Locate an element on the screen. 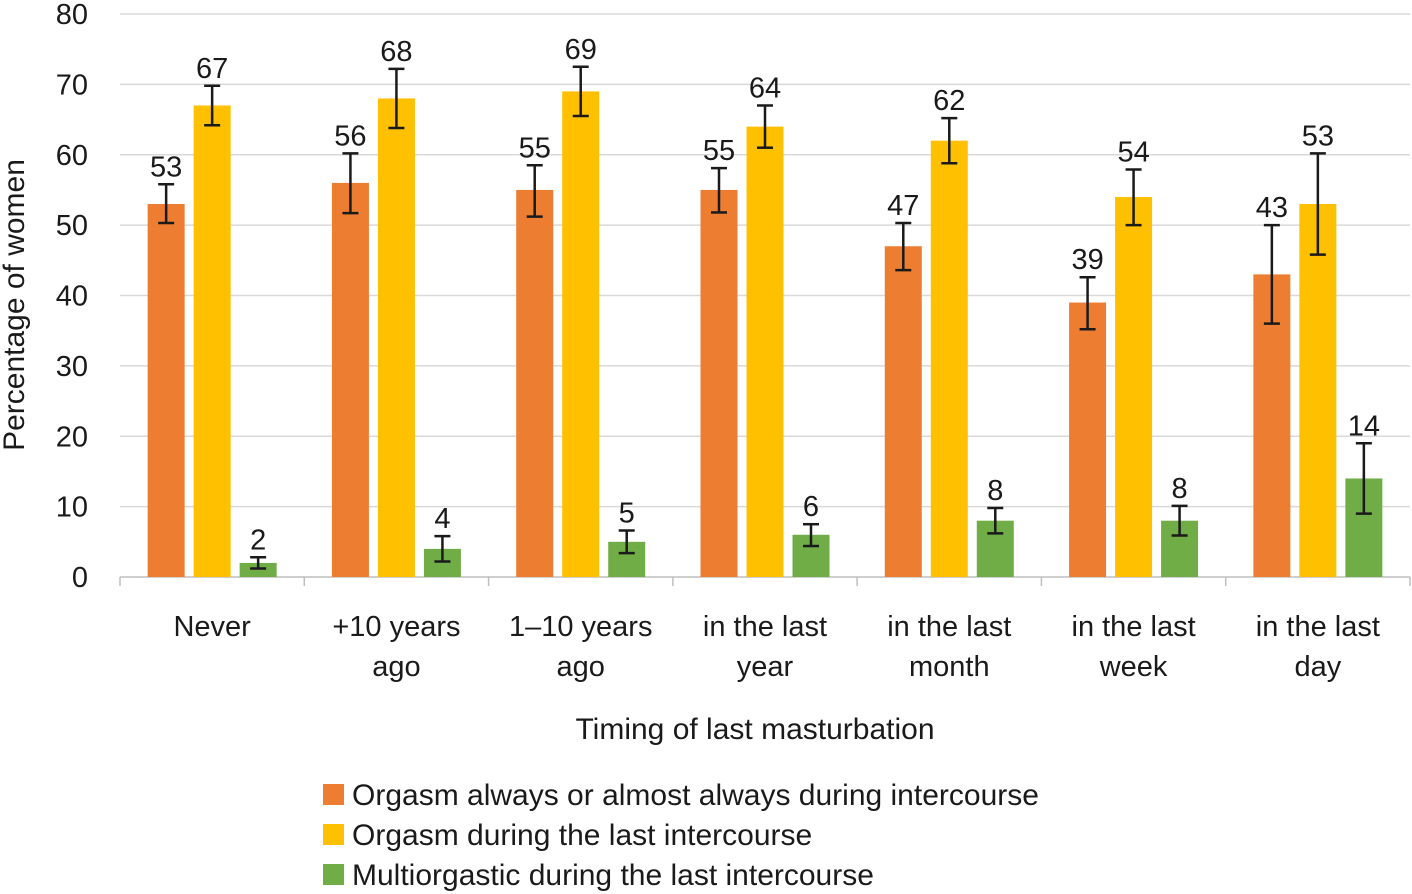 The image size is (1412, 894). data-label: 69 is located at coordinates (581, 50).